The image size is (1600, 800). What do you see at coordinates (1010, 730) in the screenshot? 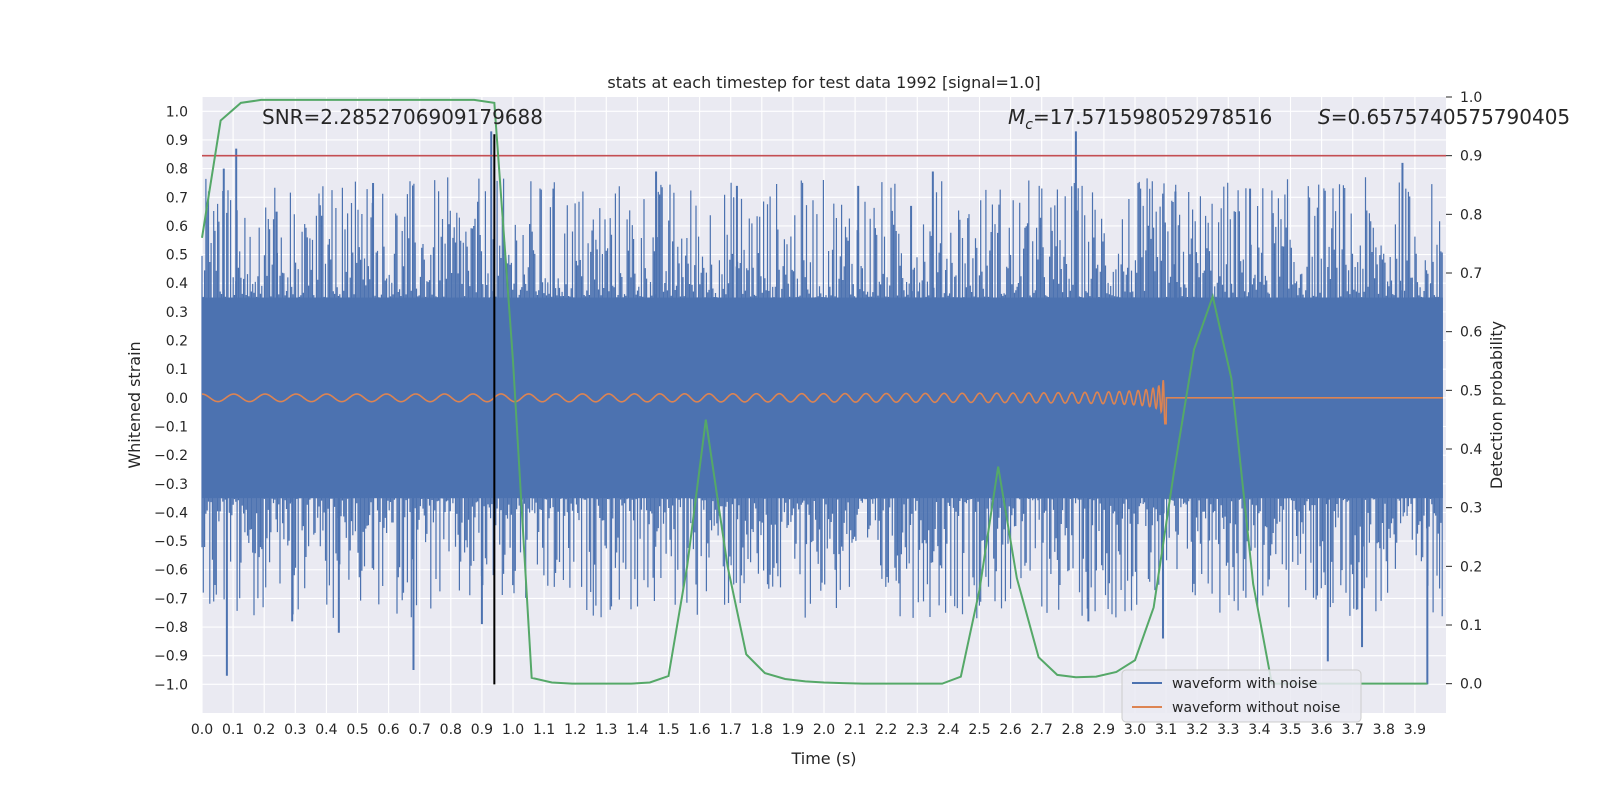
I see `x-tick-label: 2.6` at bounding box center [1010, 730].